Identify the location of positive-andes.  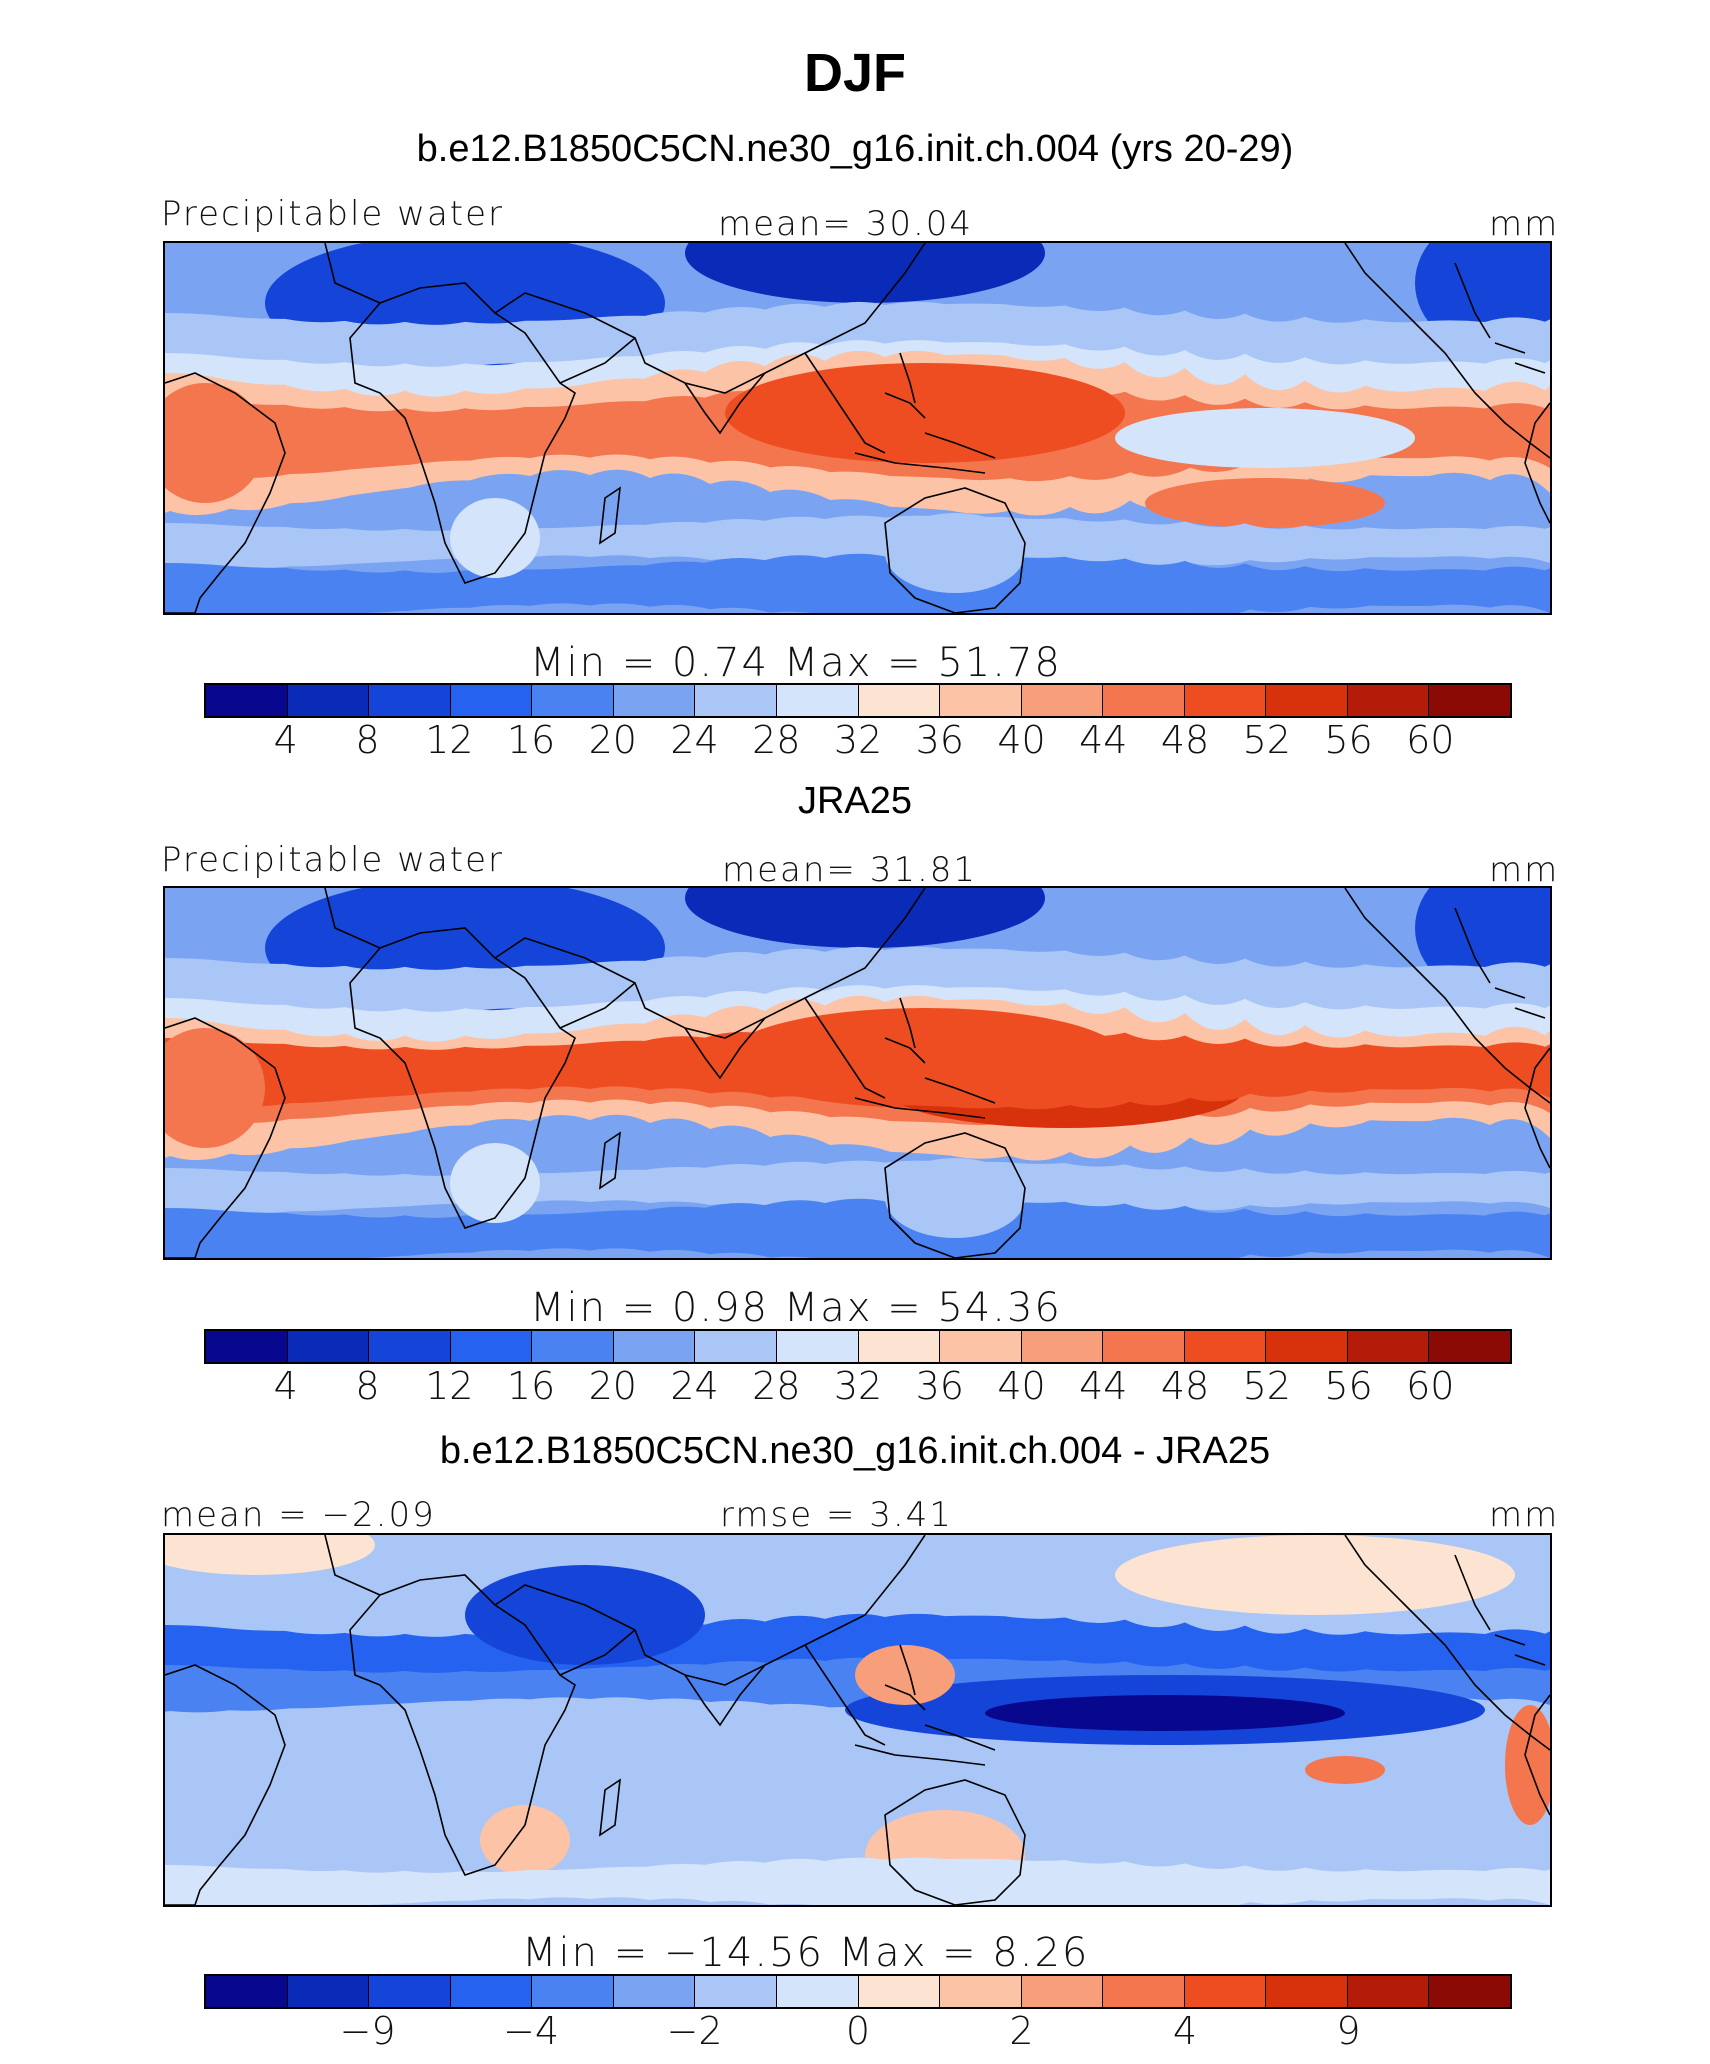
(1527, 1765).